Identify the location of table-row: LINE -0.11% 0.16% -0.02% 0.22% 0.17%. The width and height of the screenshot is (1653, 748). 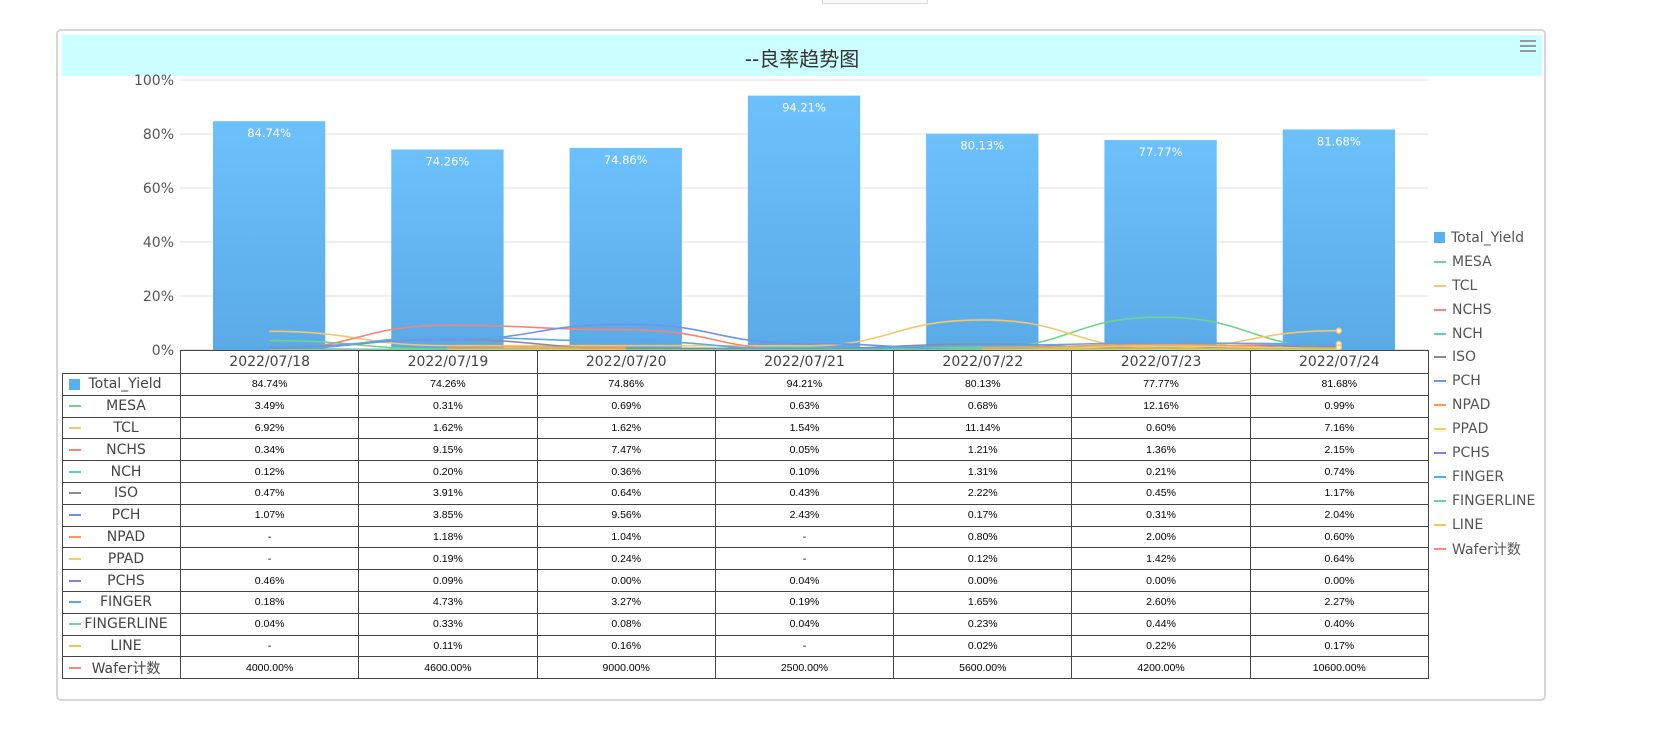
(745, 646).